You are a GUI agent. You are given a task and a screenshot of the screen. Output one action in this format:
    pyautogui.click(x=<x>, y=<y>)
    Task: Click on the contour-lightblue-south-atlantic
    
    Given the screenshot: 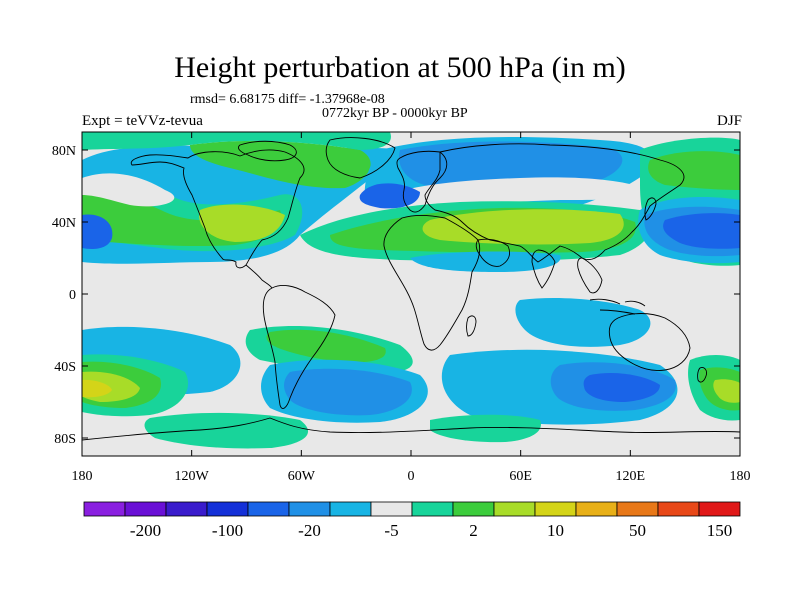 What is the action you would take?
    pyautogui.click(x=348, y=392)
    